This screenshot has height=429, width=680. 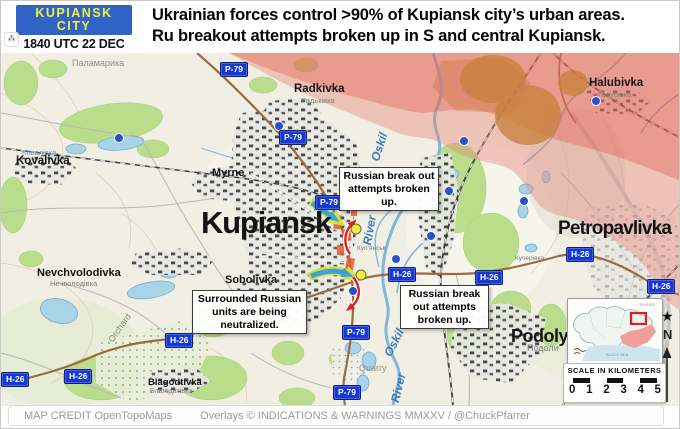 I want to click on label-halubivka: Halubivka, so click(x=616, y=83).